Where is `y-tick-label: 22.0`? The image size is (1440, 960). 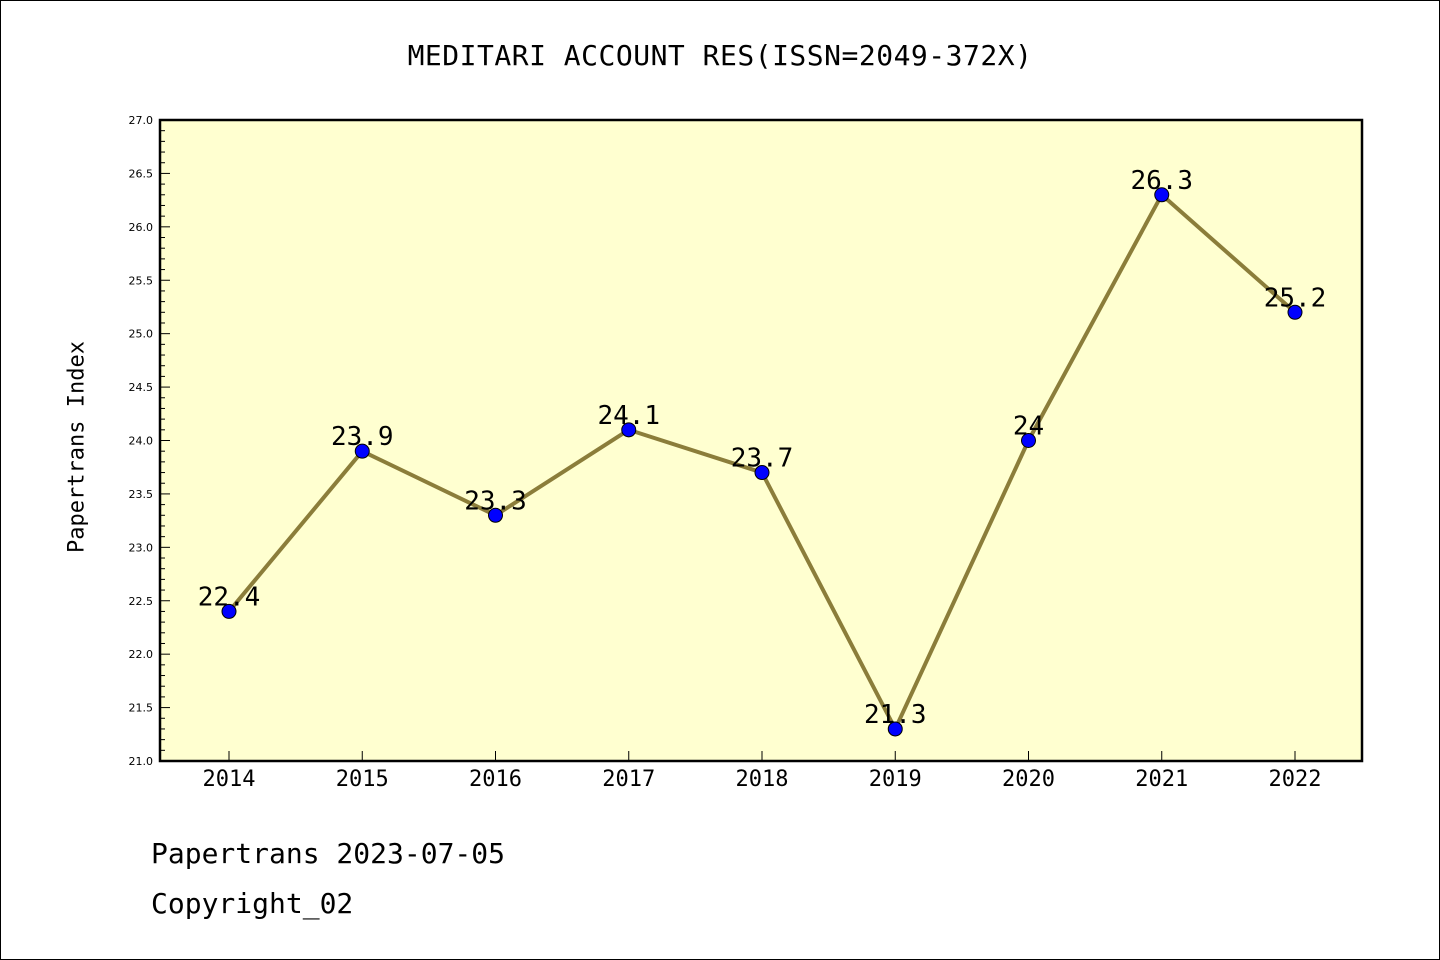
y-tick-label: 22.0 is located at coordinates (141, 654).